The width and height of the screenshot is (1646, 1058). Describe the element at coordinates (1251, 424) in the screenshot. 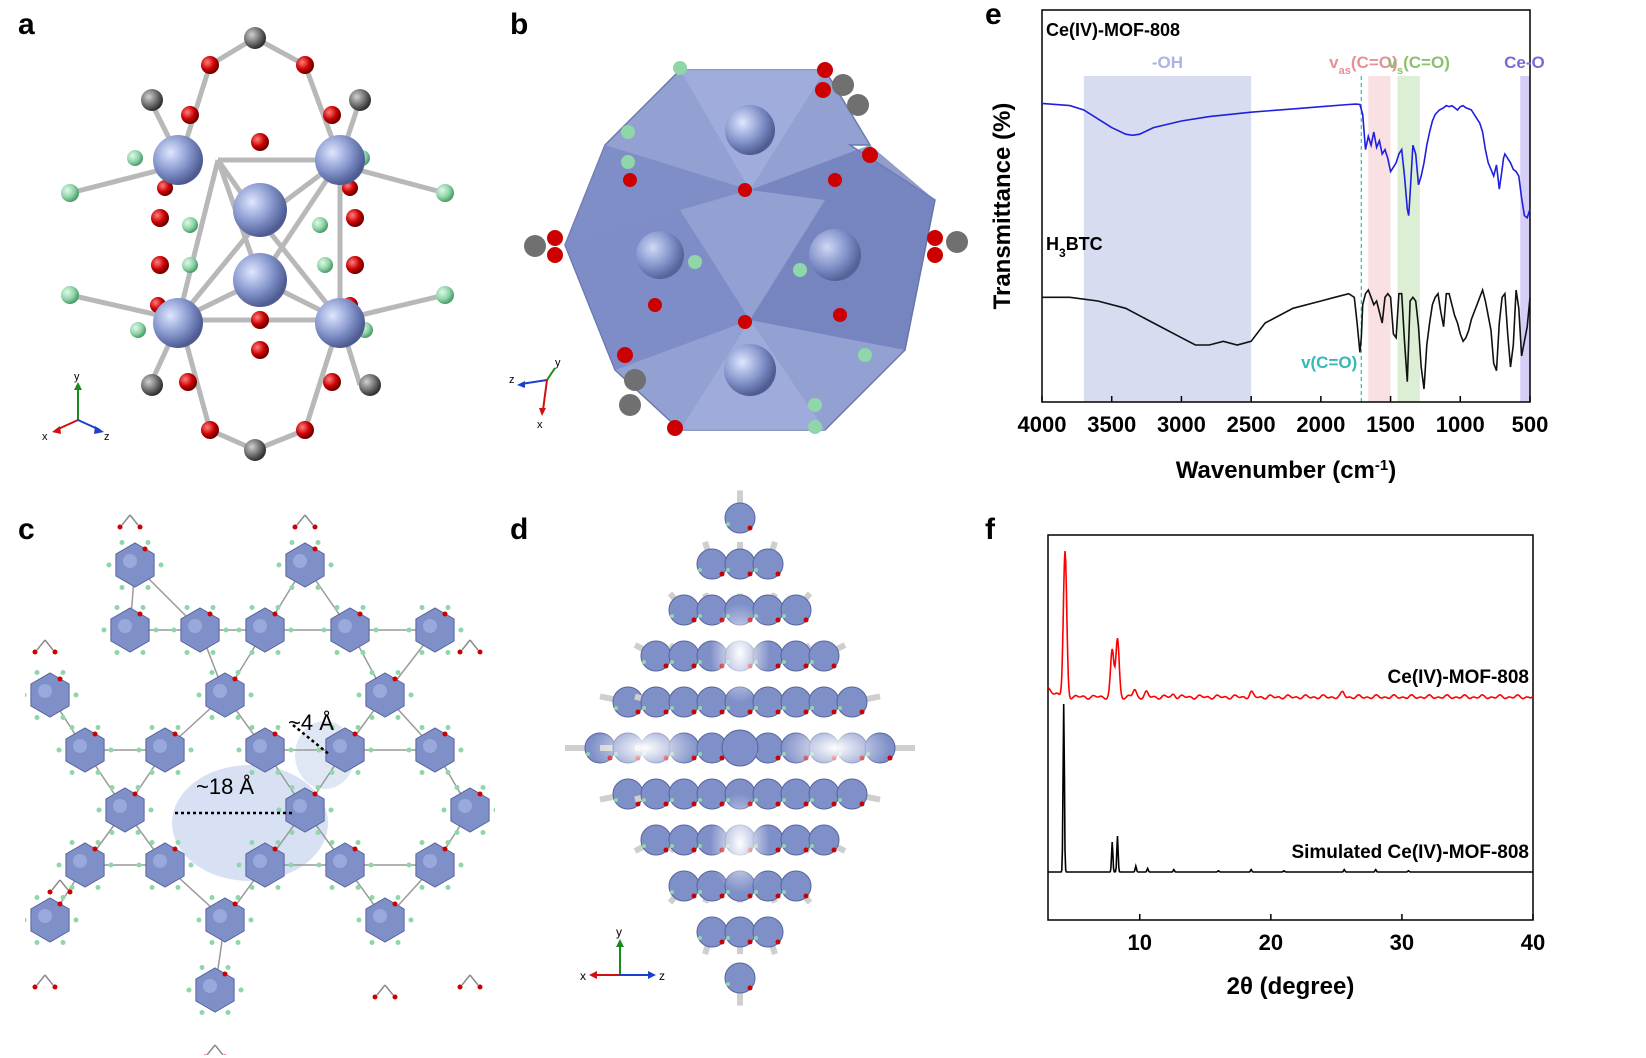

I see `x-tick-label: 2500` at that location.